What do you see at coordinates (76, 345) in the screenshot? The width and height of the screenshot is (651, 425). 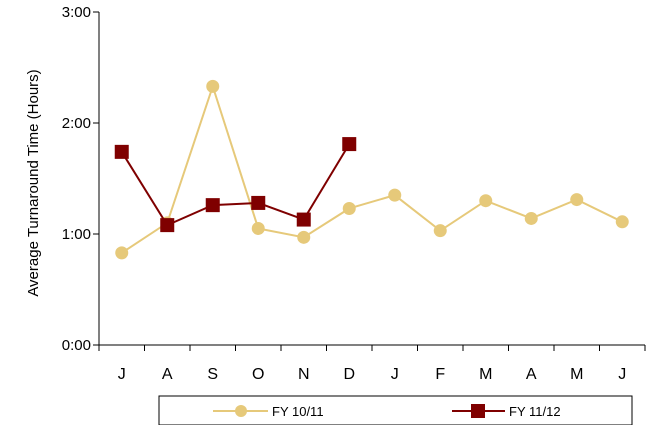 I see `y-tick-label: 0:00` at bounding box center [76, 345].